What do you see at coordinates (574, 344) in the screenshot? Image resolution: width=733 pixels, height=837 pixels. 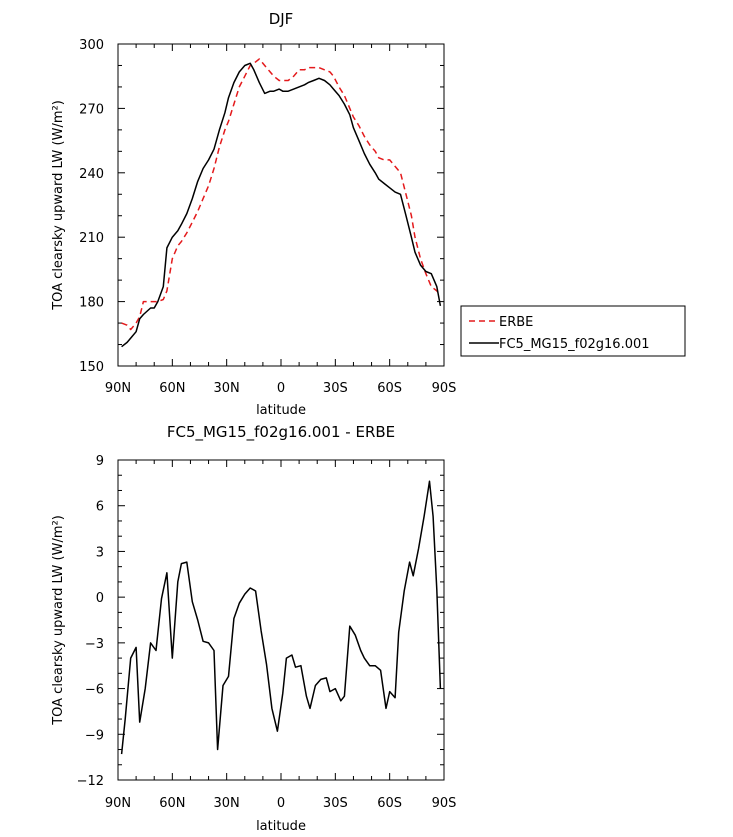 I see `legend-label: FC5_MG15_f02g16.001` at bounding box center [574, 344].